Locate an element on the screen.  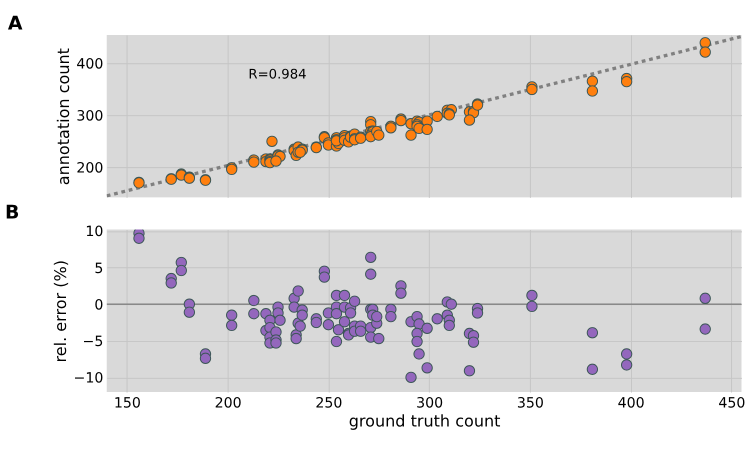
y-tick-label: 10 is located at coordinates (94, 232).